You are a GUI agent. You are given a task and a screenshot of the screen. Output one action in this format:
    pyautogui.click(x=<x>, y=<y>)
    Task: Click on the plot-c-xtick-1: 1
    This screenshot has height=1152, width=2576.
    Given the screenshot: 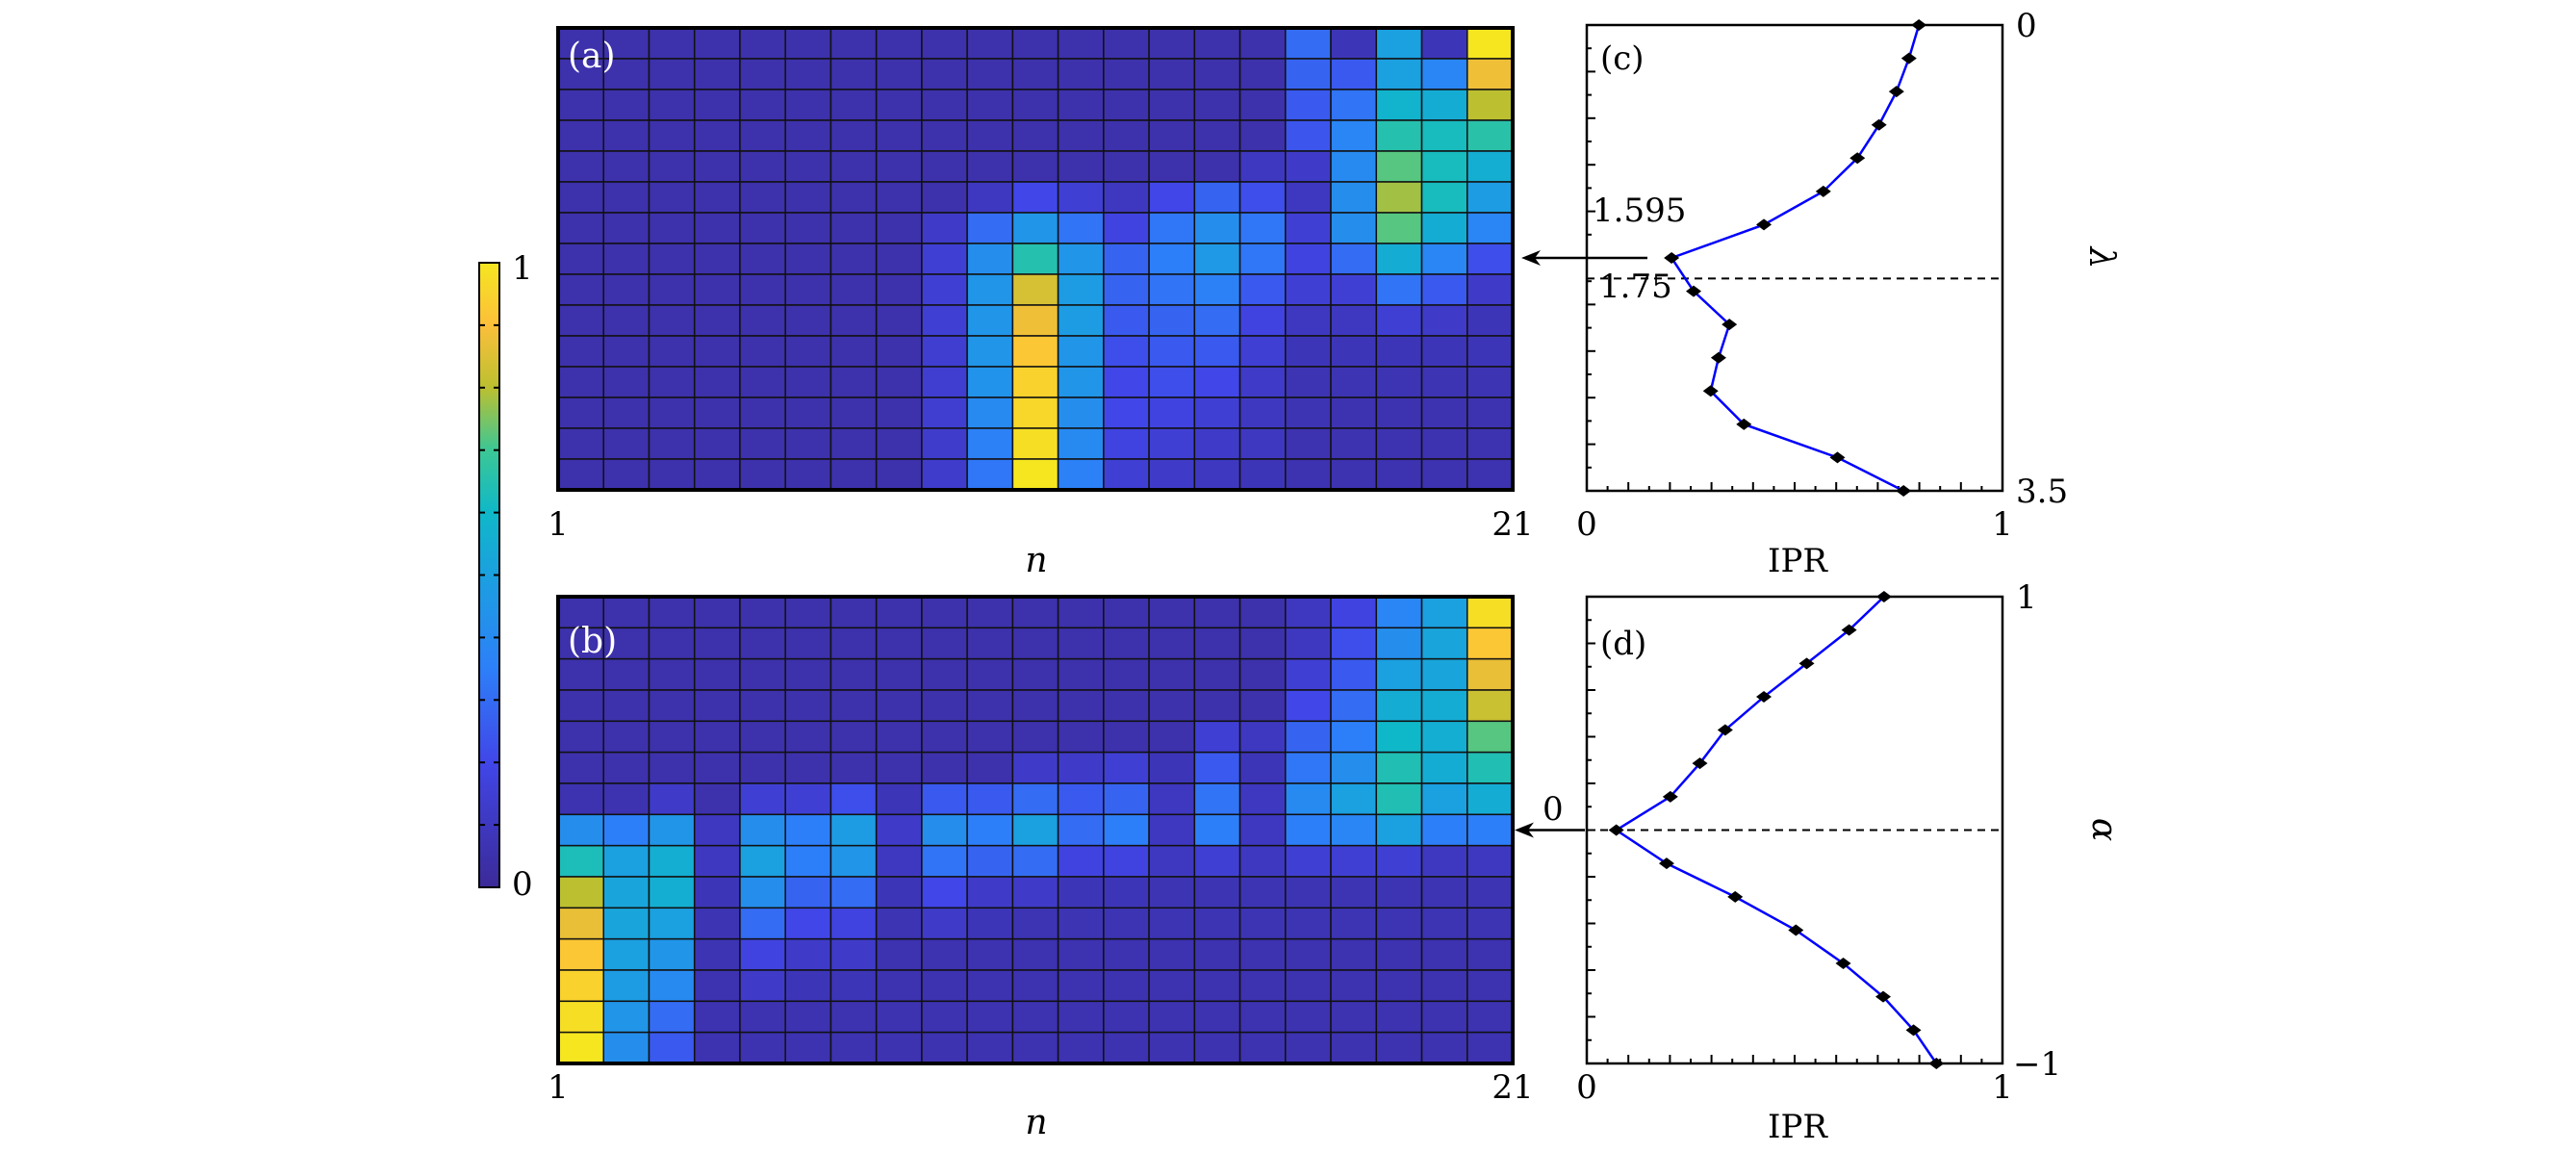 What is the action you would take?
    pyautogui.click(x=2002, y=524)
    